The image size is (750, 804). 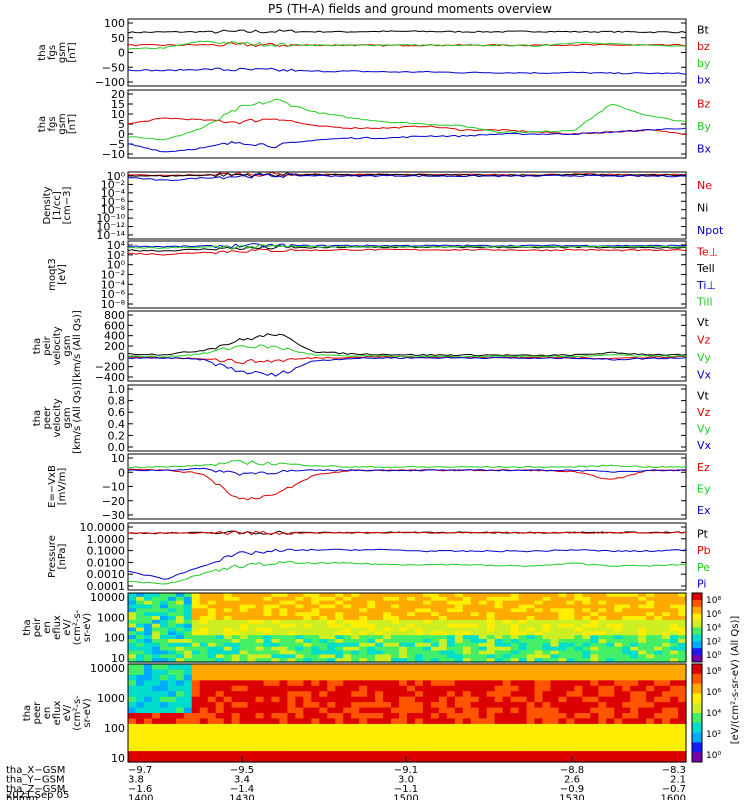 What do you see at coordinates (406, 780) in the screenshot?
I see `x-tick-value: 3.0` at bounding box center [406, 780].